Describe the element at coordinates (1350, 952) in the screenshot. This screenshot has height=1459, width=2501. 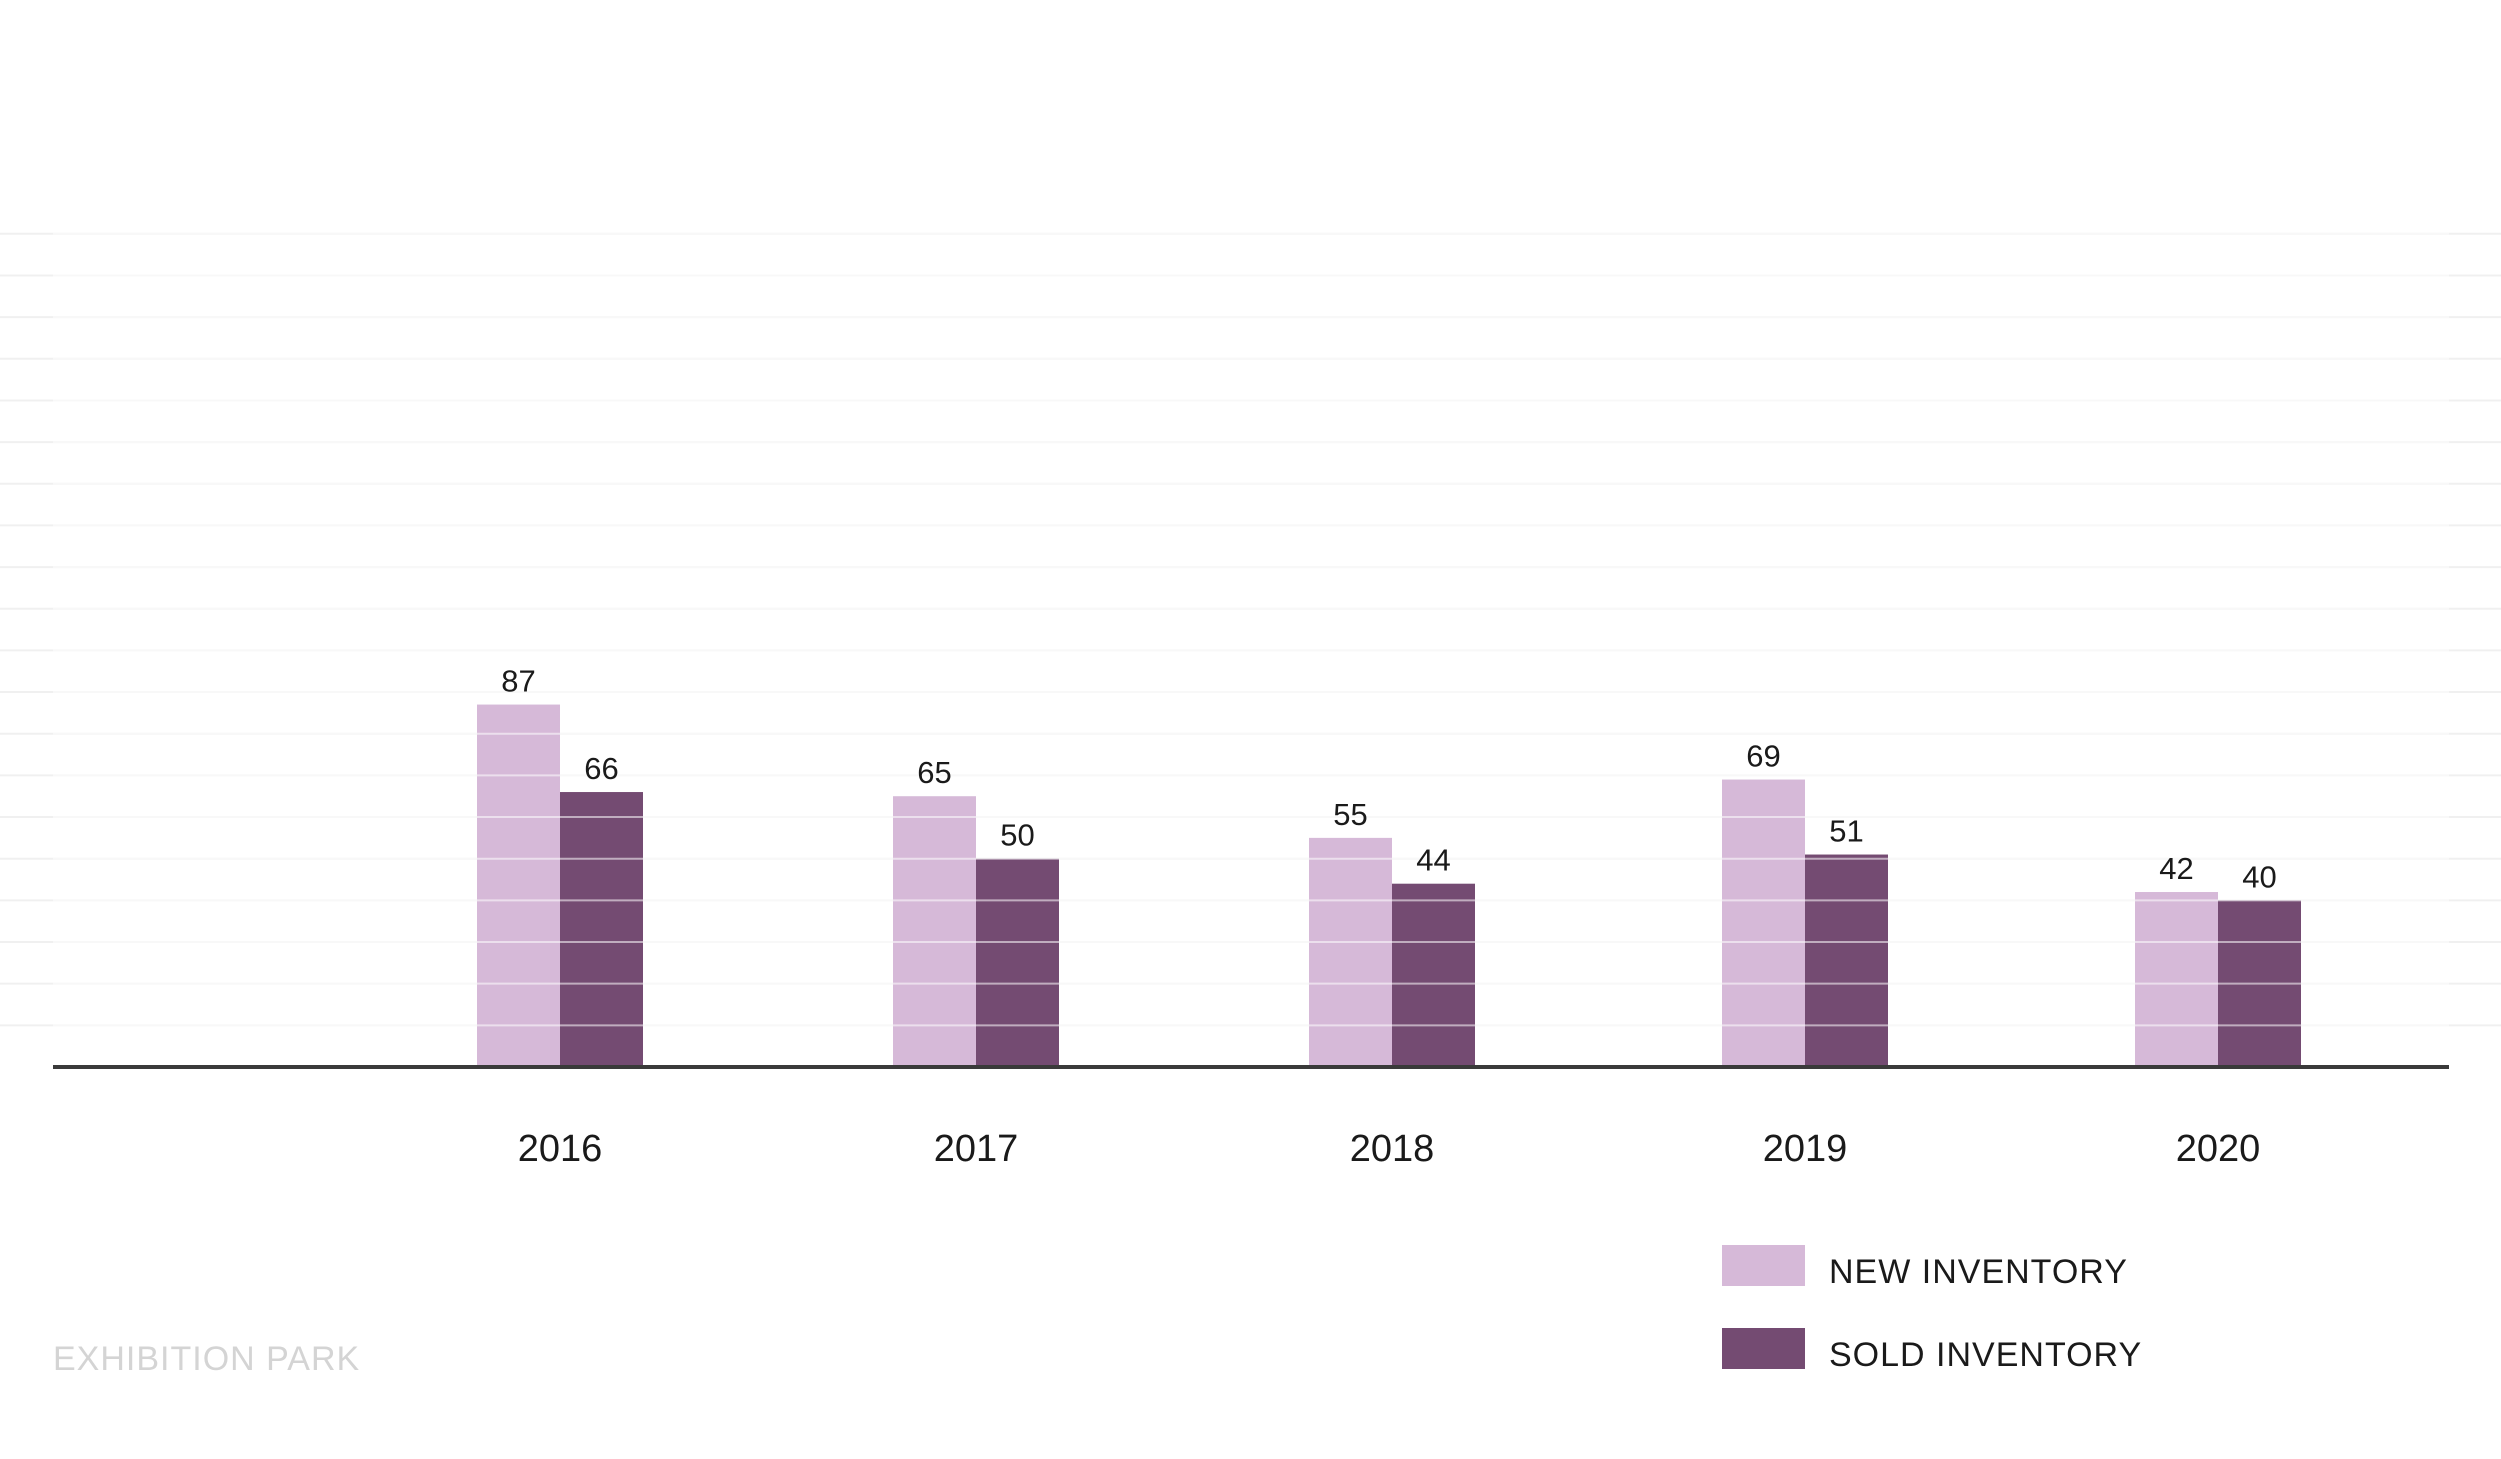
I see `bar-new-inventory-2018` at that location.